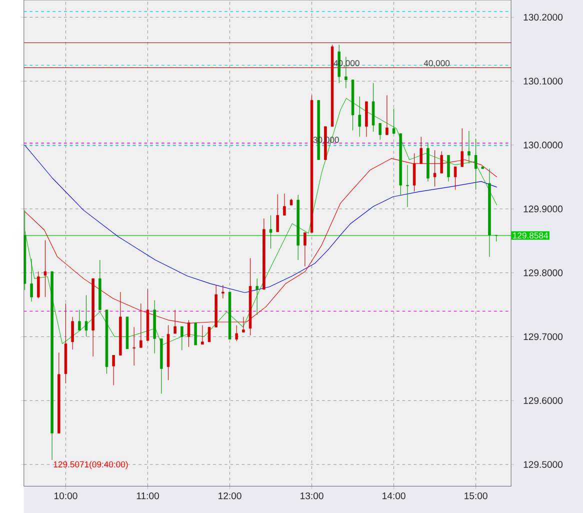 The image size is (583, 513). I want to click on annotation: 40,000, so click(437, 64).